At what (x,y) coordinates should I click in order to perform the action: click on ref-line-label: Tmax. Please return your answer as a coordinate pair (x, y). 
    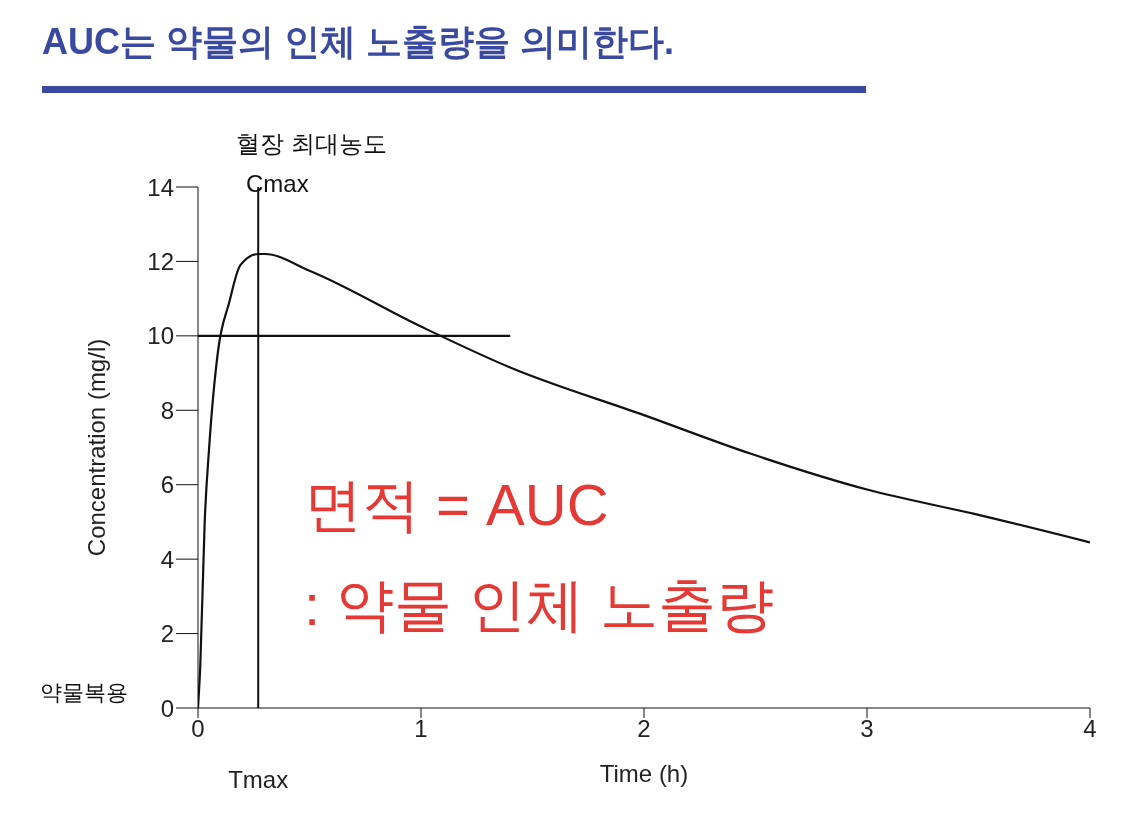
    Looking at the image, I should click on (258, 779).